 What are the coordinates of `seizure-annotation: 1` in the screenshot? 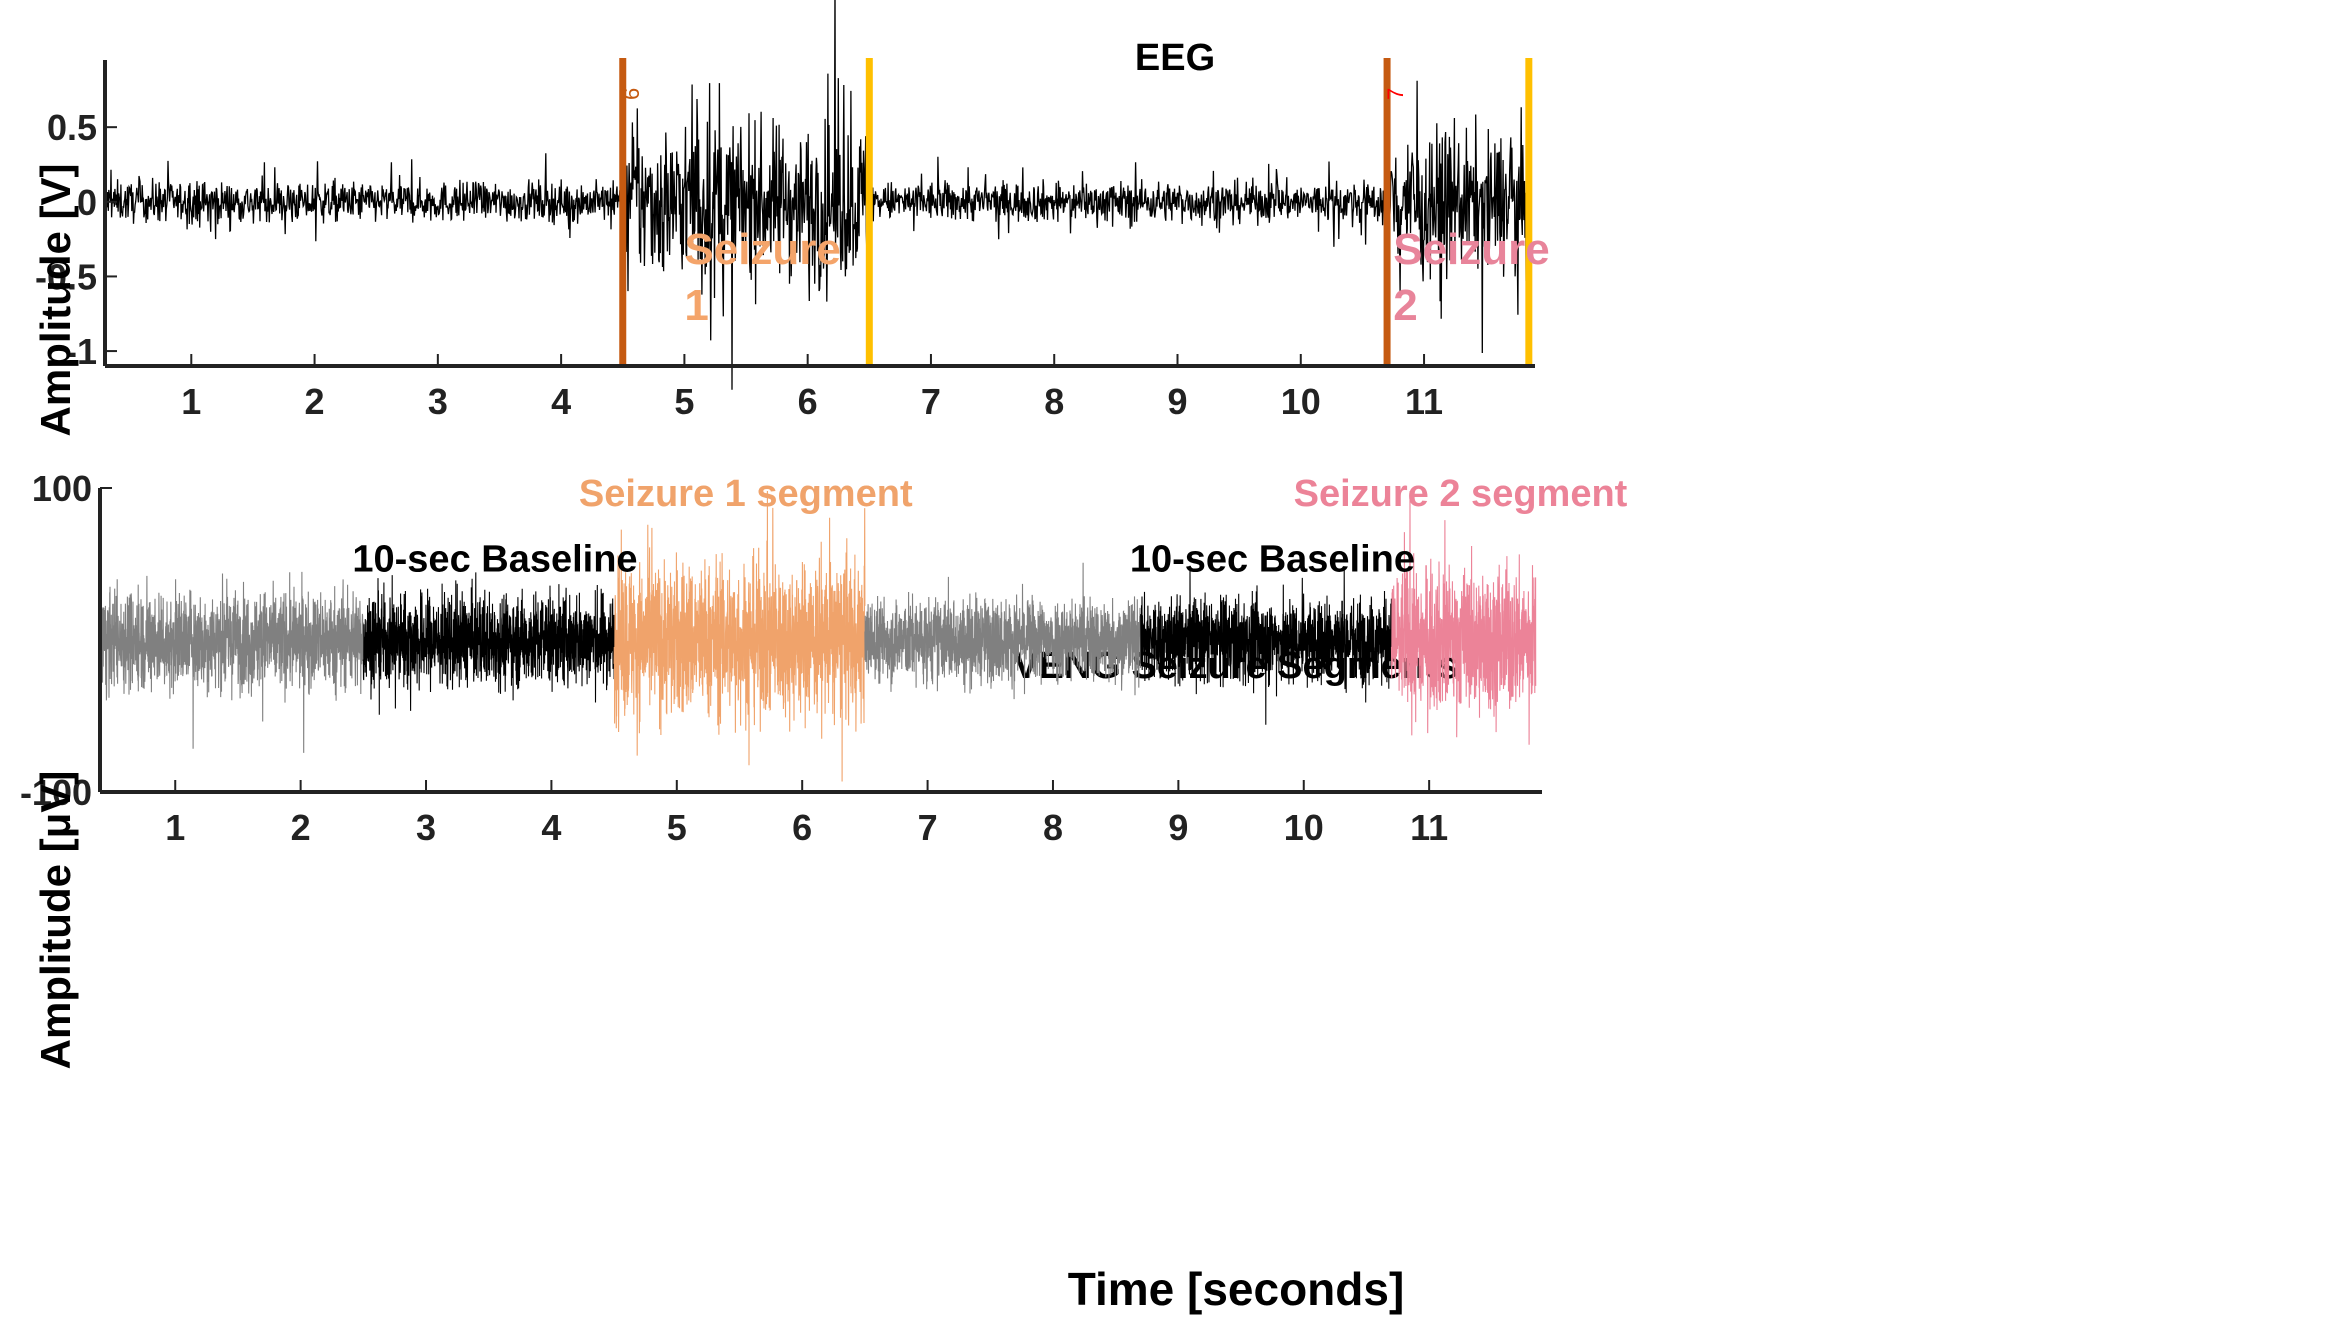 It's located at (696, 305).